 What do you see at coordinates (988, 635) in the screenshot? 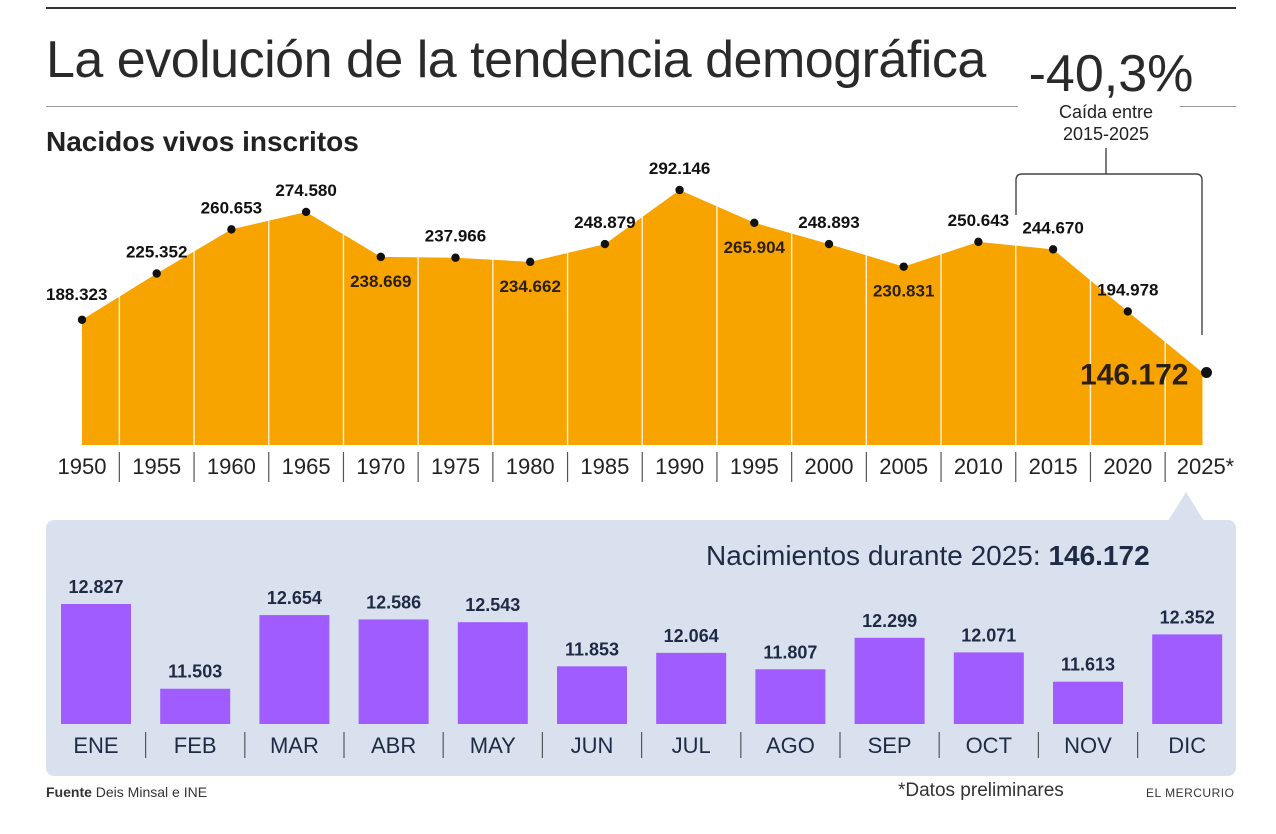
I see `month-value-label: 12.071` at bounding box center [988, 635].